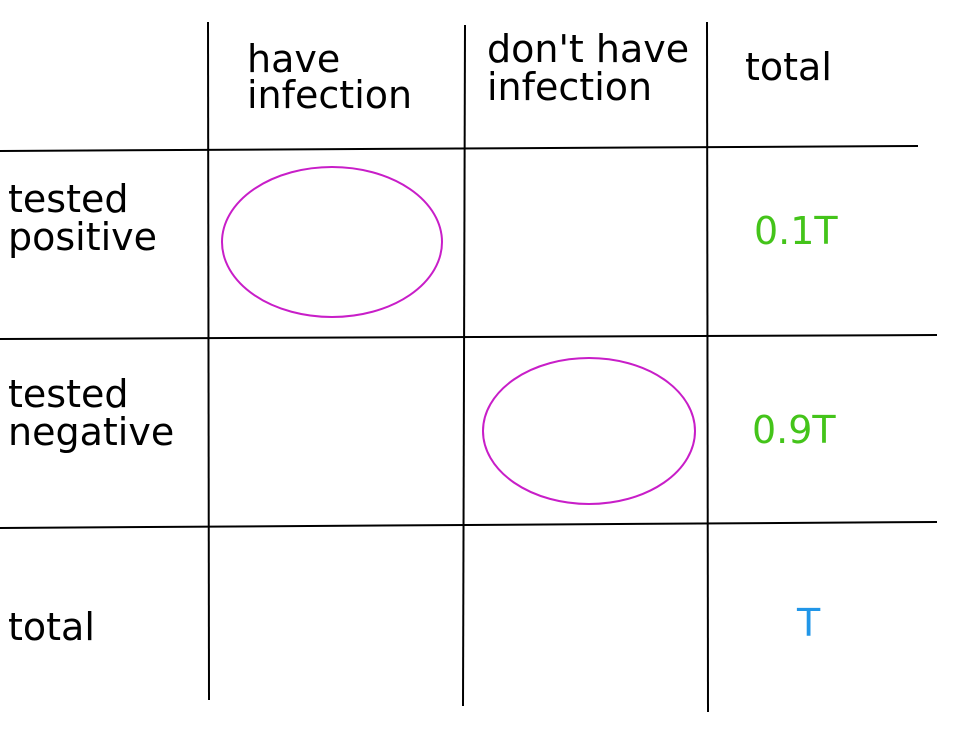 The height and width of the screenshot is (748, 968). Describe the element at coordinates (588, 49) in the screenshot. I see `column-header: don't have` at that location.